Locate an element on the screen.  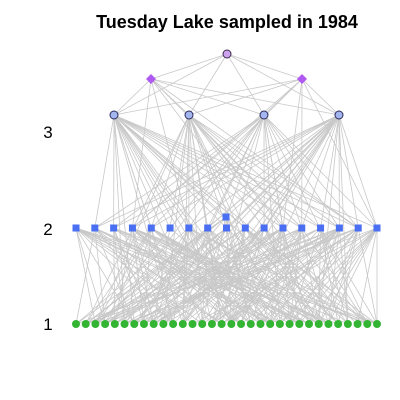
y-tick-label-3: 3 is located at coordinates (47, 132).